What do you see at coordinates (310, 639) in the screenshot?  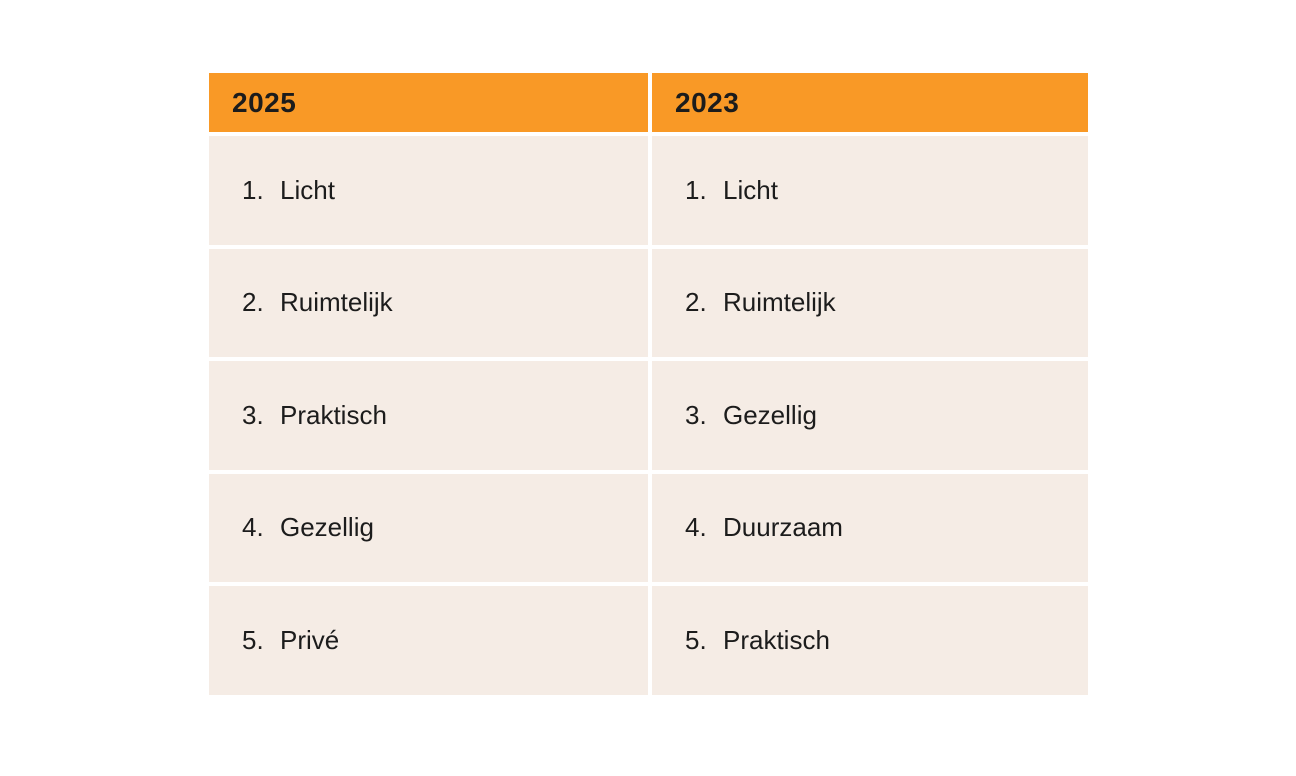 I see `rank-label: Privé` at bounding box center [310, 639].